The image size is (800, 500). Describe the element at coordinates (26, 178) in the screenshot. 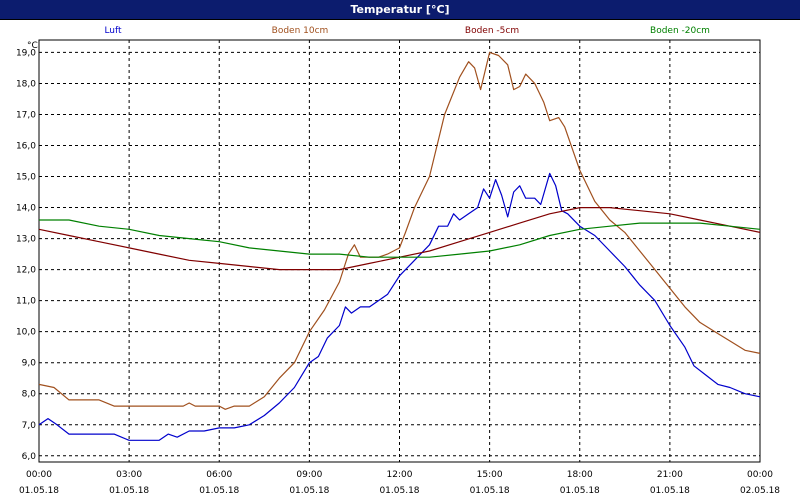

I see `y-tick-label: 15,0` at that location.